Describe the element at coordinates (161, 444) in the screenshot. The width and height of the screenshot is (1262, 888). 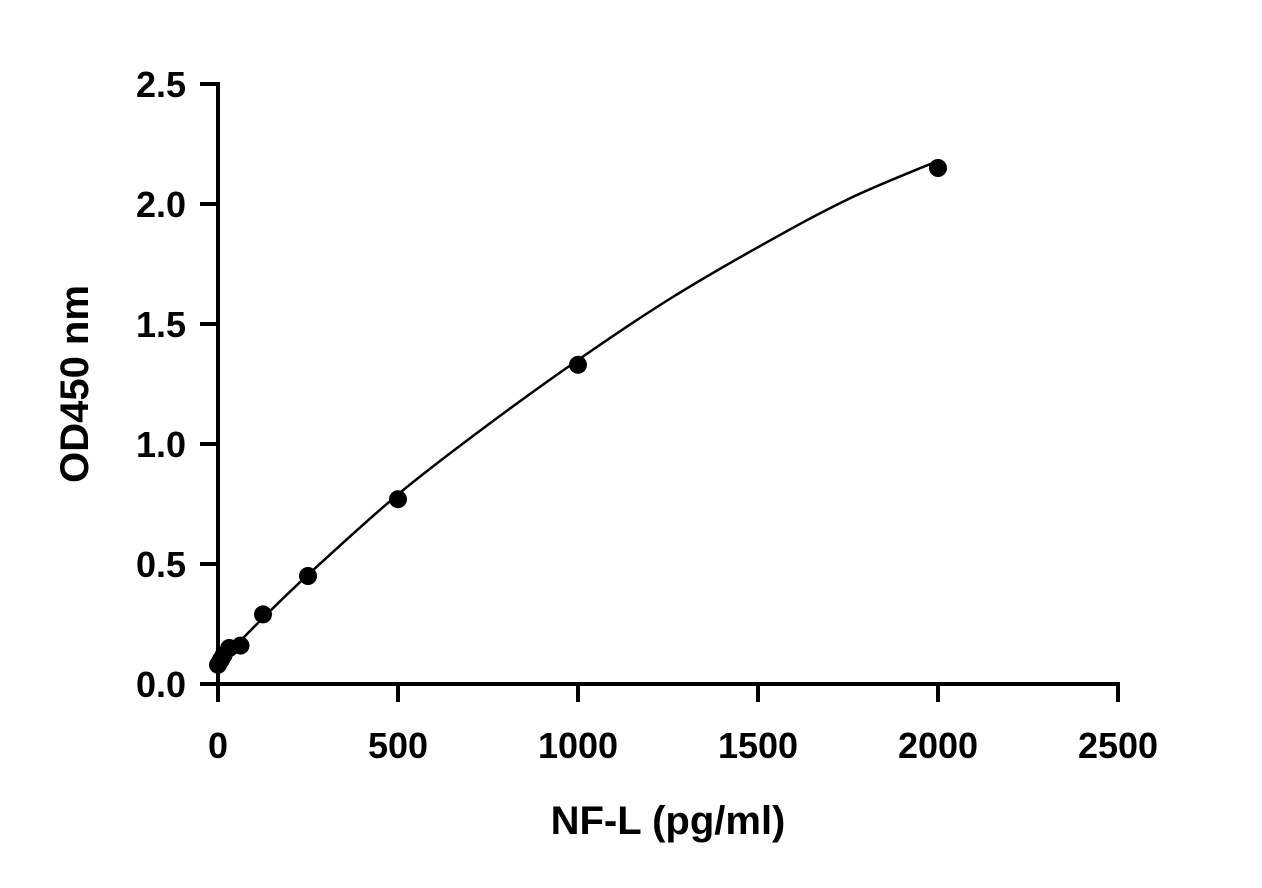
I see `y-tick-label: 1.0` at that location.